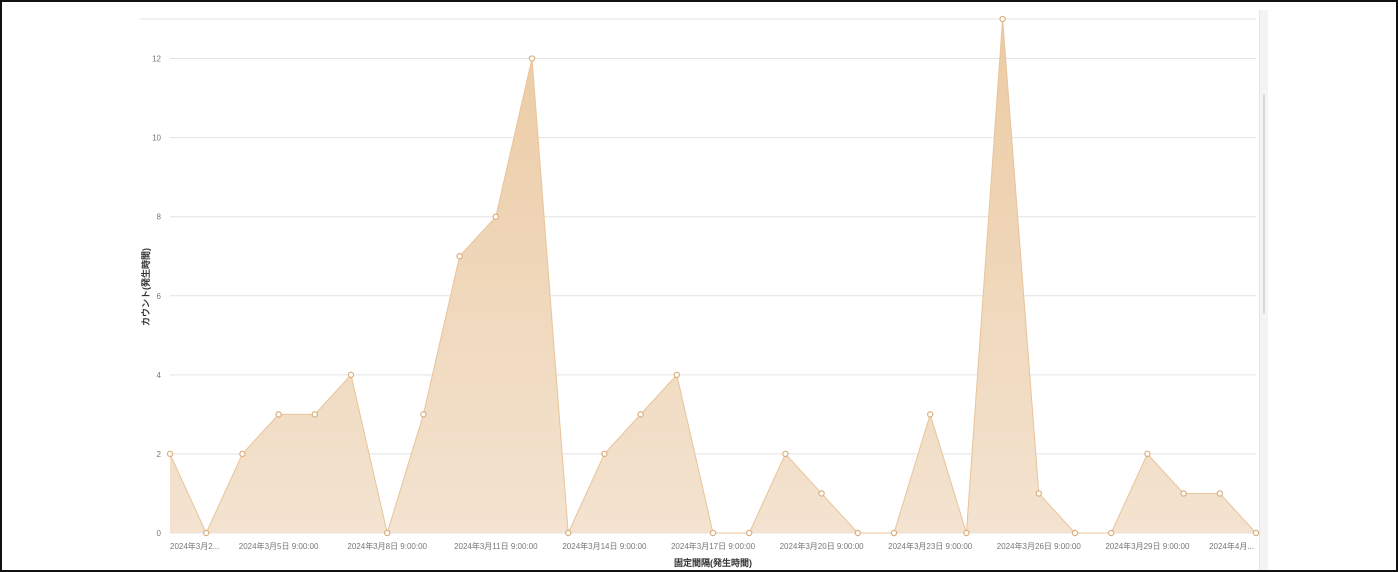 The width and height of the screenshot is (1398, 572). What do you see at coordinates (145, 287) in the screenshot?
I see `y-axis-title: カウント(発生時間)` at bounding box center [145, 287].